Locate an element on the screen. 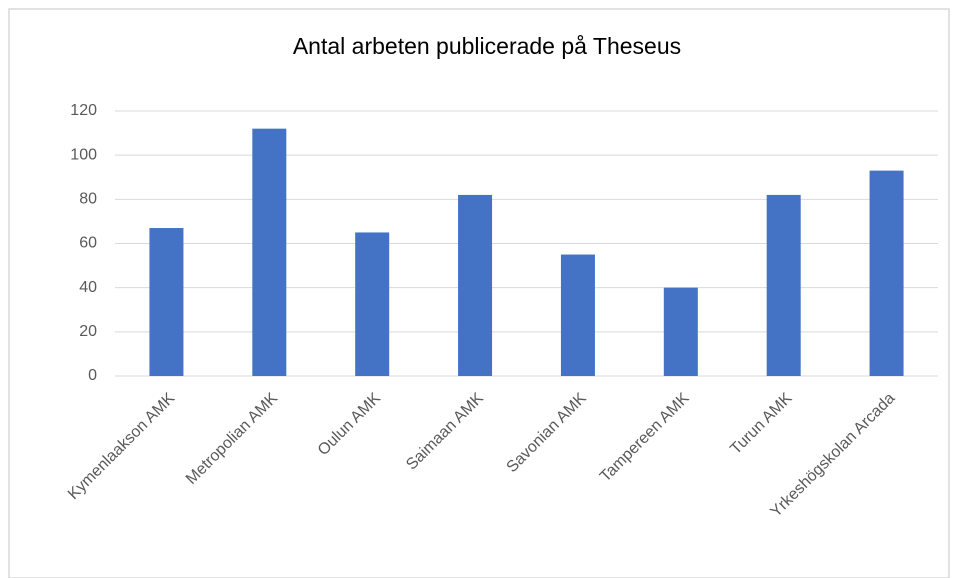  y-tick-label: 100 is located at coordinates (83, 154).